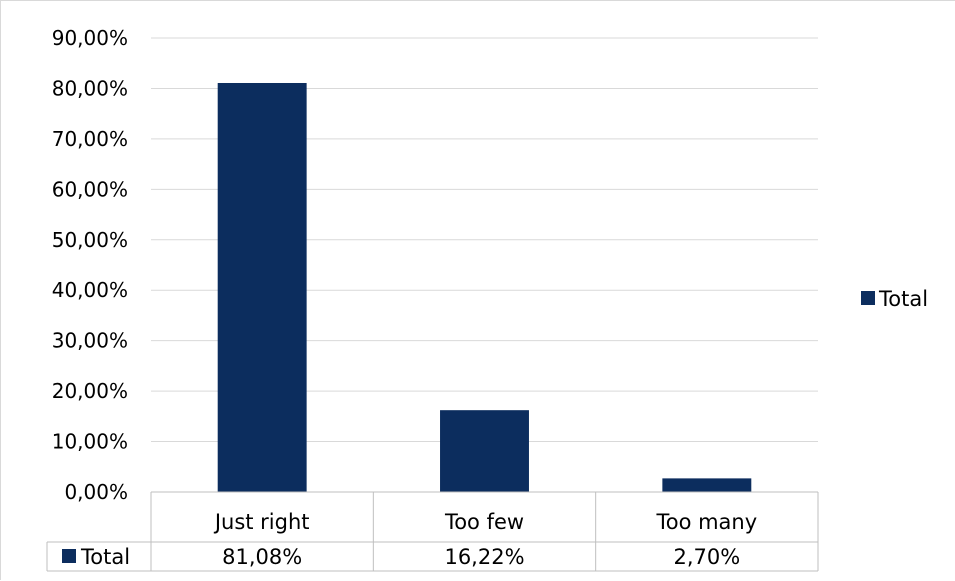 Image resolution: width=955 pixels, height=581 pixels. What do you see at coordinates (706, 557) in the screenshot?
I see `table-value-cell: 2,70%` at bounding box center [706, 557].